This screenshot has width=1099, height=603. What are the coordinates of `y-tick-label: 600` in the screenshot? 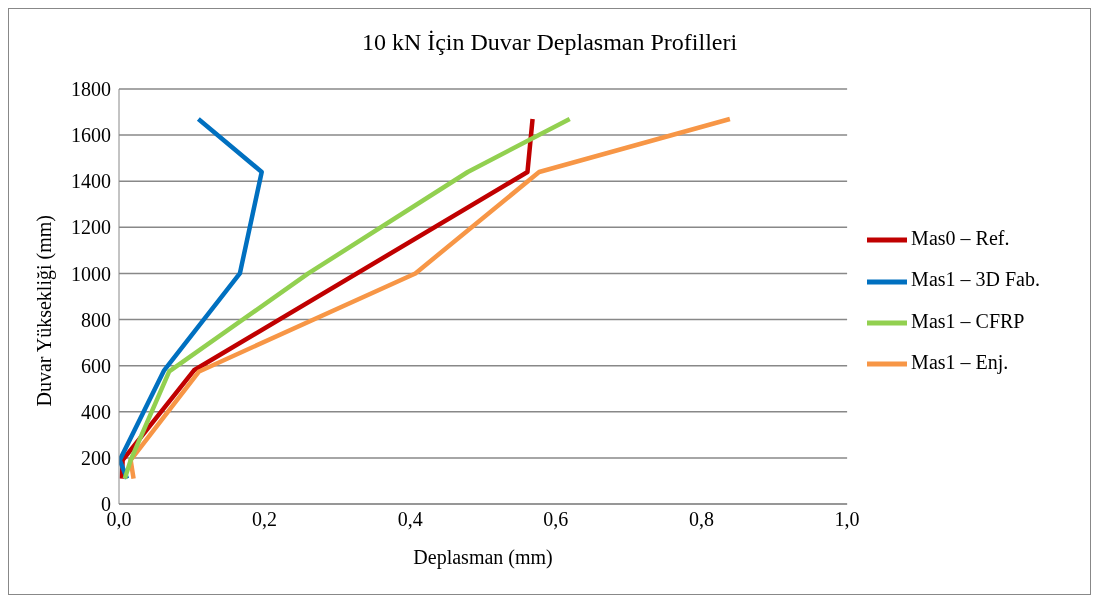 It's located at (96, 365).